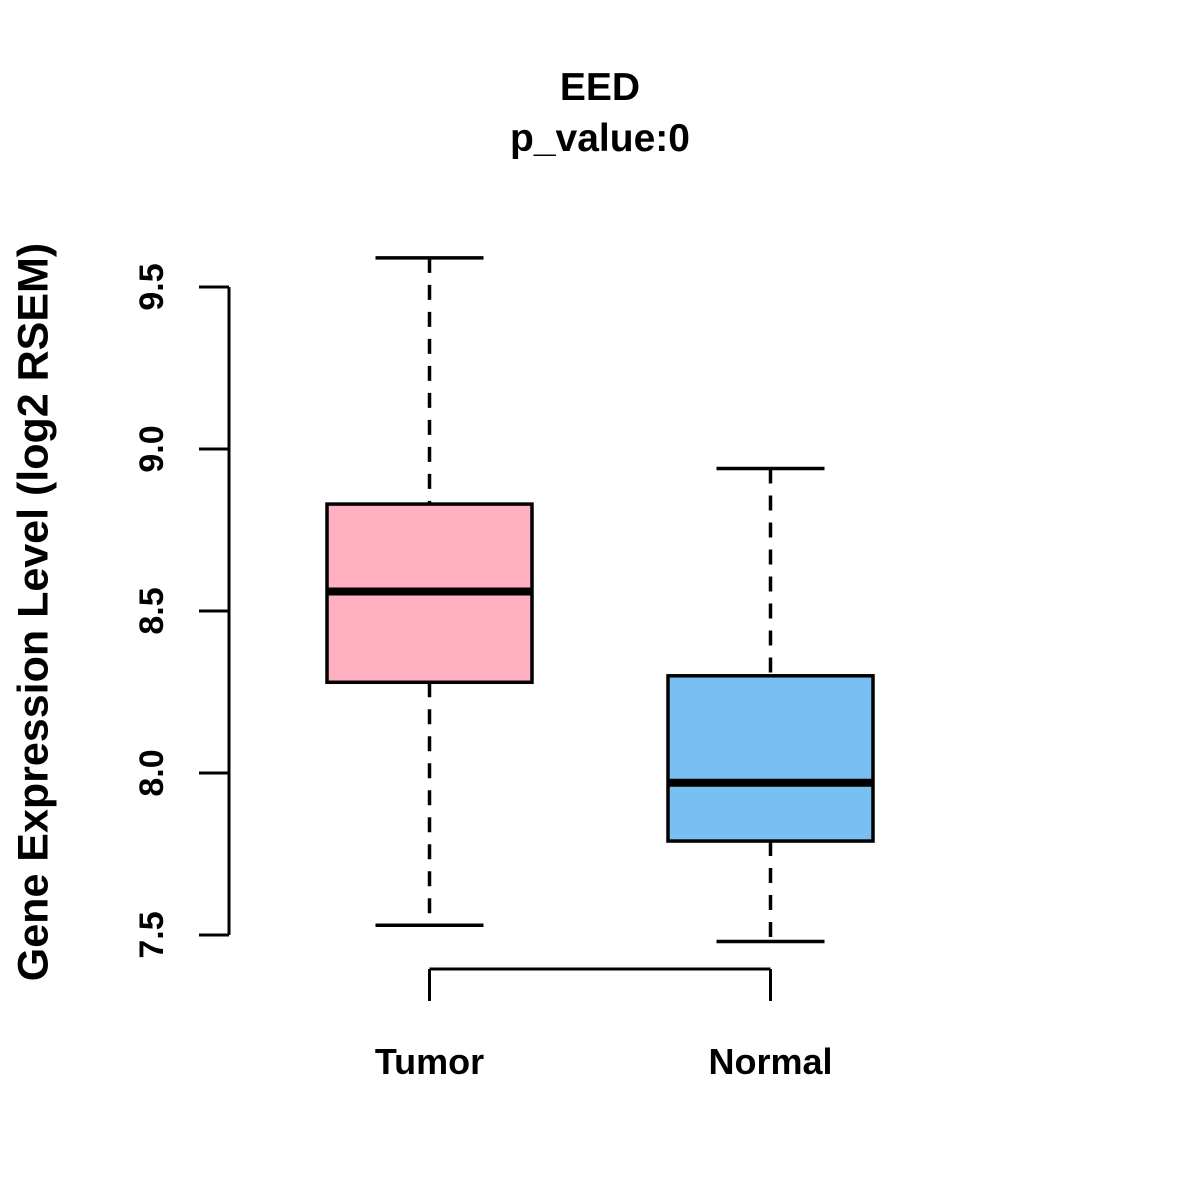 The image size is (1200, 1200). I want to click on y-tick-label: 8.0, so click(152, 772).